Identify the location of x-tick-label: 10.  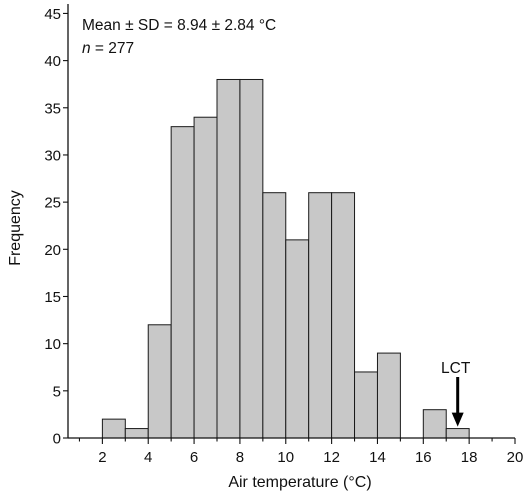
(285, 457).